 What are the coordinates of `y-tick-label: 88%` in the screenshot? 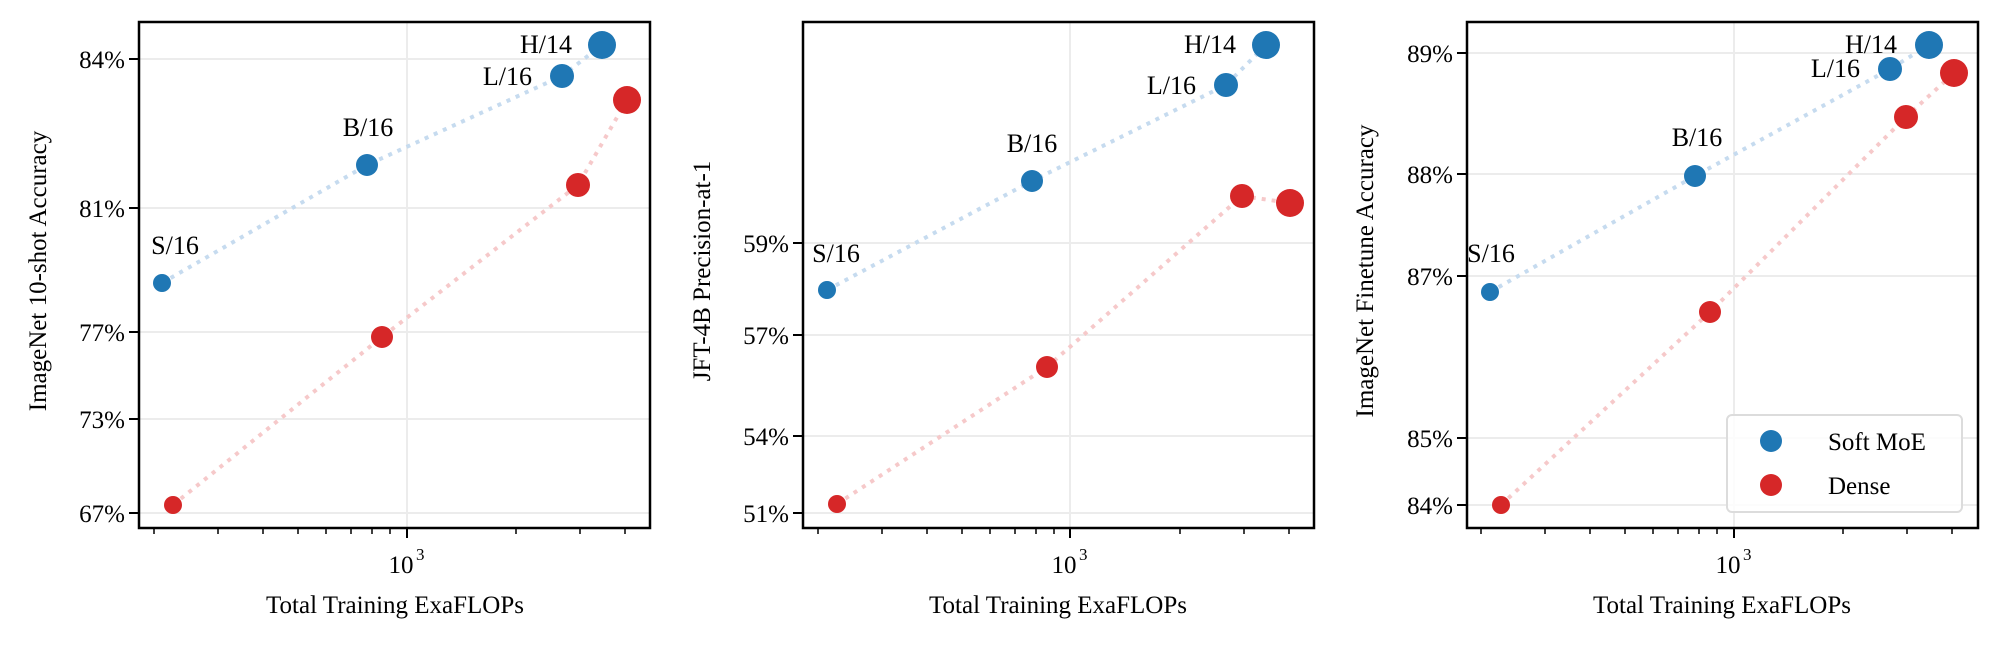 It's located at (1430, 175).